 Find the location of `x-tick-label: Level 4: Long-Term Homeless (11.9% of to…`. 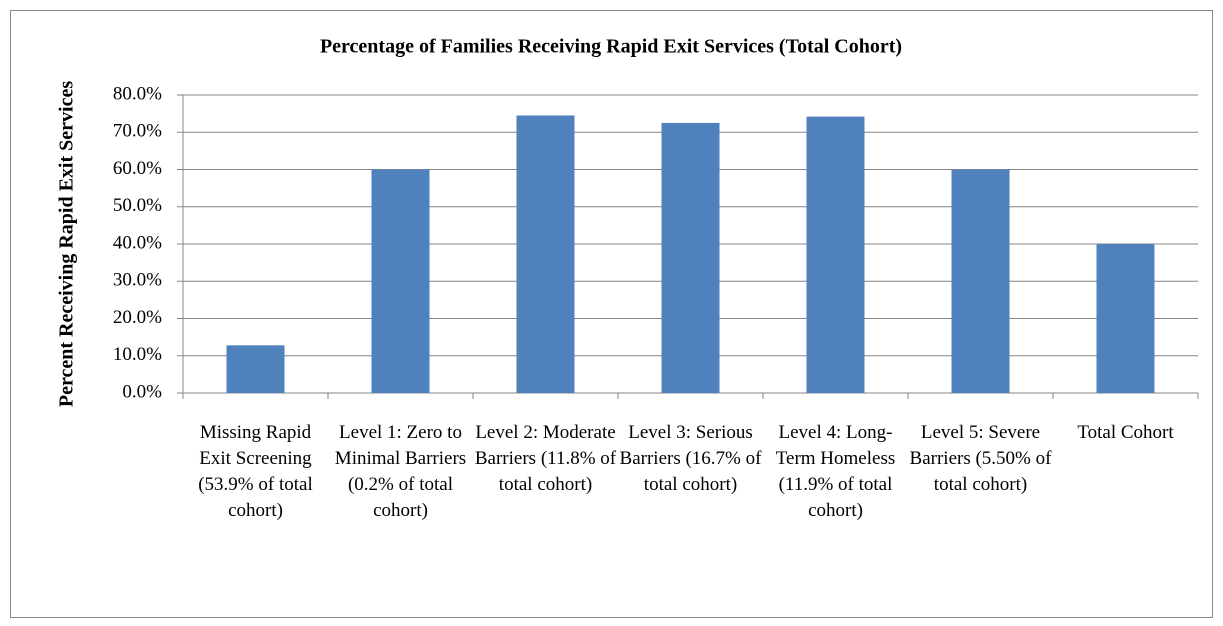

x-tick-label: Level 4: Long-Term Homeless (11.9% of to… is located at coordinates (835, 471).